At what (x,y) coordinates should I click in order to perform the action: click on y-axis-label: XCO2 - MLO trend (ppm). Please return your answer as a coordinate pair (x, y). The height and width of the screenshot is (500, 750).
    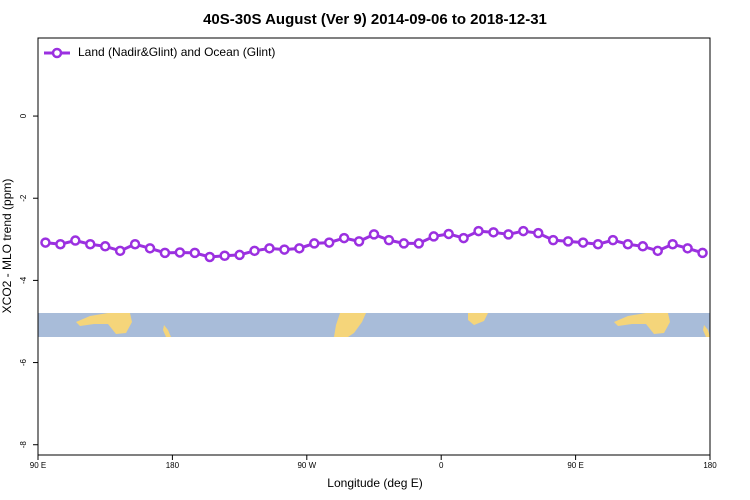
    Looking at the image, I should click on (7, 246).